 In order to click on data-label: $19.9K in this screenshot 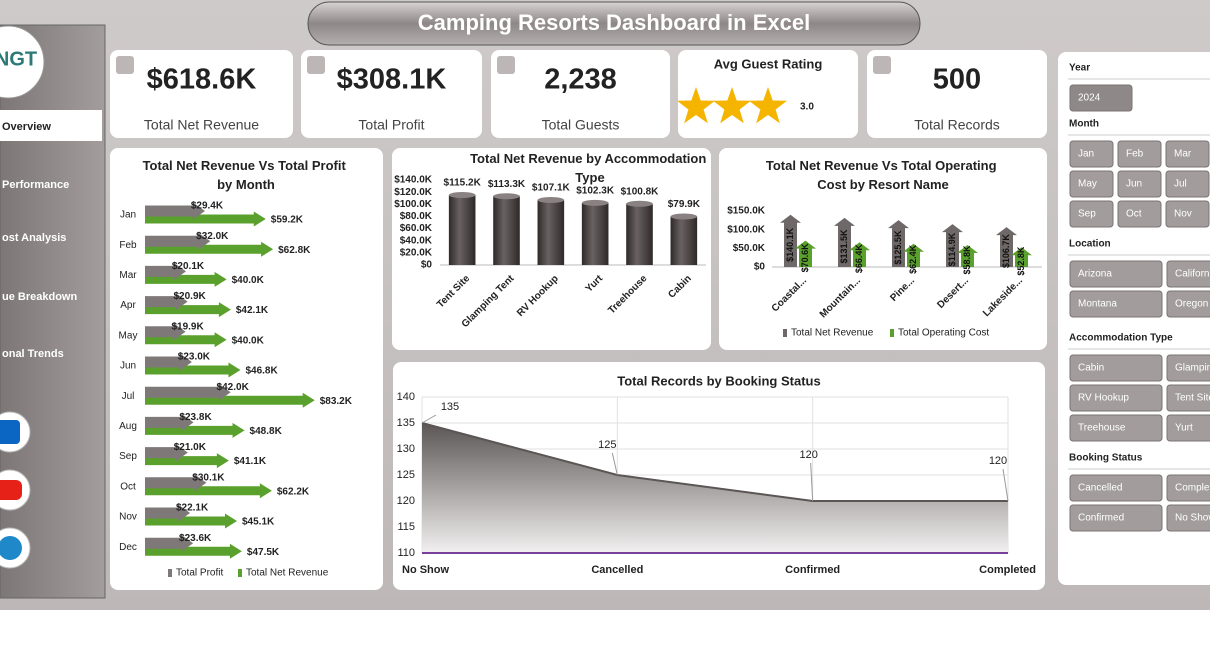, I will do `click(187, 326)`.